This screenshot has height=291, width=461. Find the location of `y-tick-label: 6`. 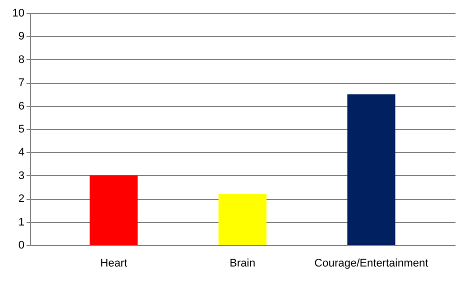

y-tick-label: 6 is located at coordinates (21, 106).